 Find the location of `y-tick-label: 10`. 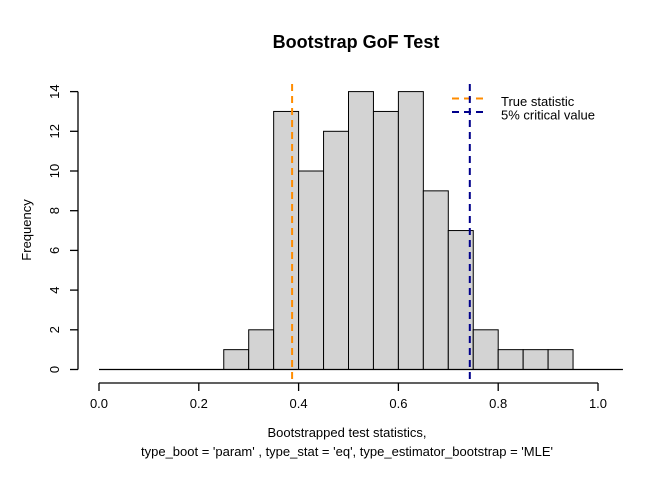

y-tick-label: 10 is located at coordinates (54, 171).